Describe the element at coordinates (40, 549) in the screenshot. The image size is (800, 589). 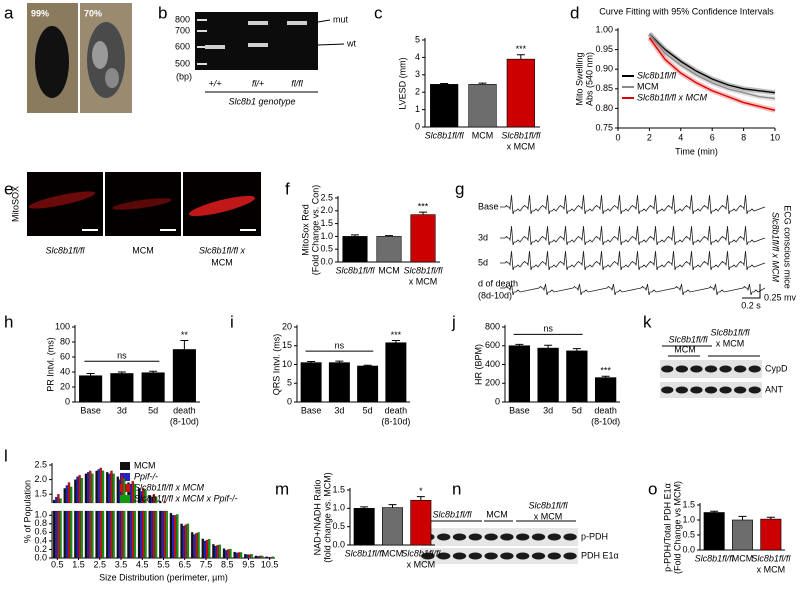
I see `y-tick-label: 0.2` at that location.